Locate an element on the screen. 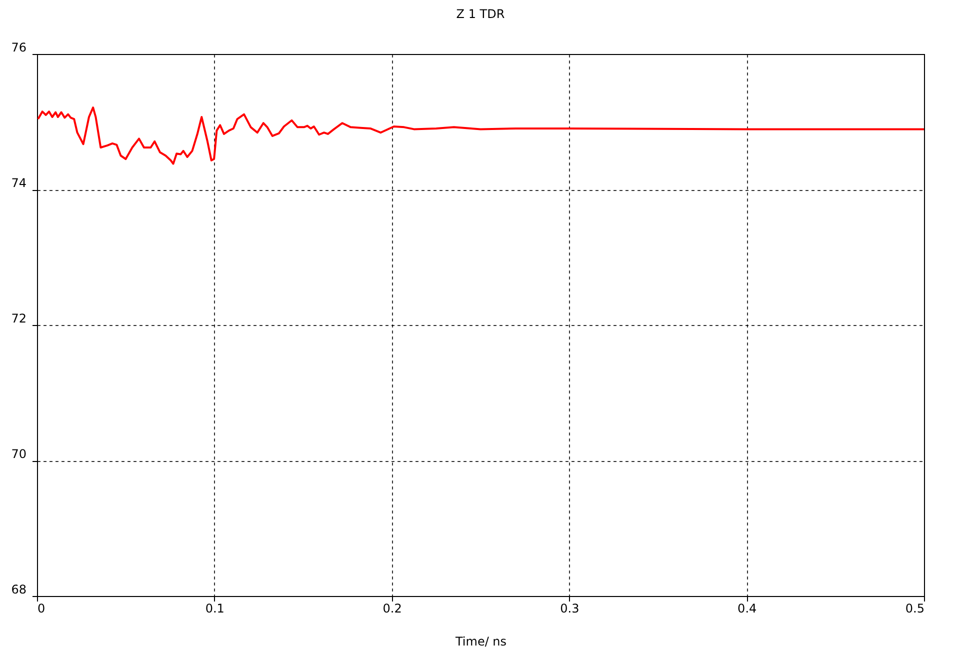 The height and width of the screenshot is (657, 957). y-tick-label: 68 is located at coordinates (18, 589).